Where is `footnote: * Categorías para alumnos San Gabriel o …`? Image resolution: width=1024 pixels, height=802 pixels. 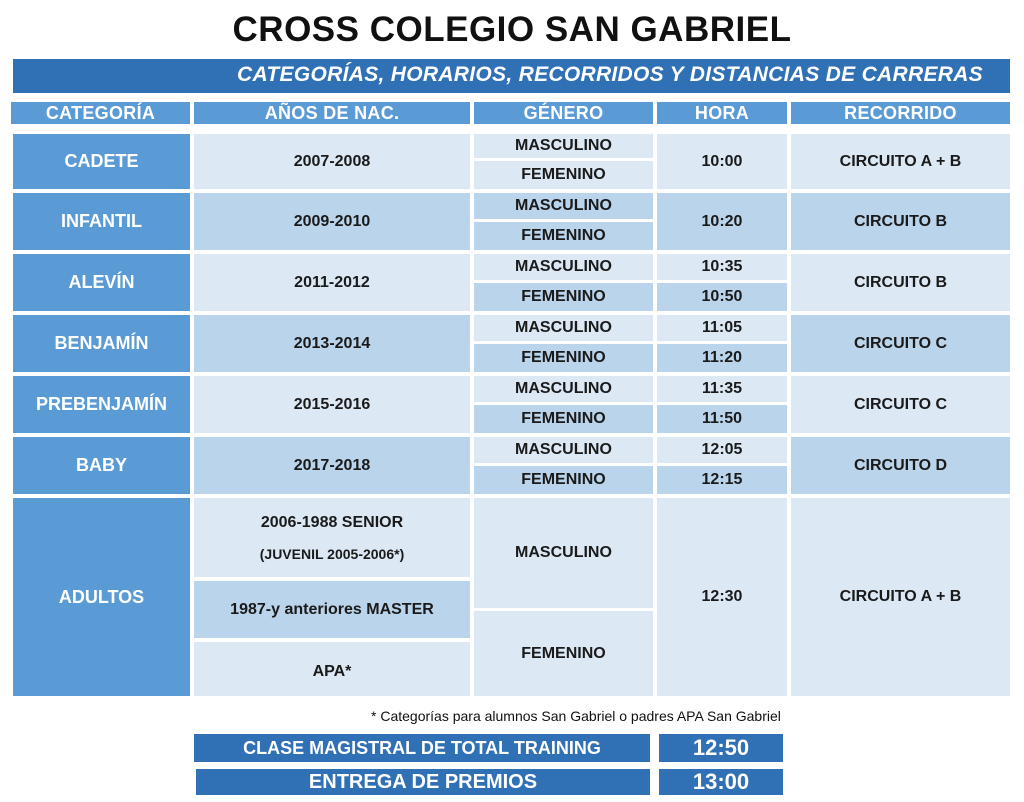 footnote: * Categorías para alumnos San Gabriel o … is located at coordinates (576, 716).